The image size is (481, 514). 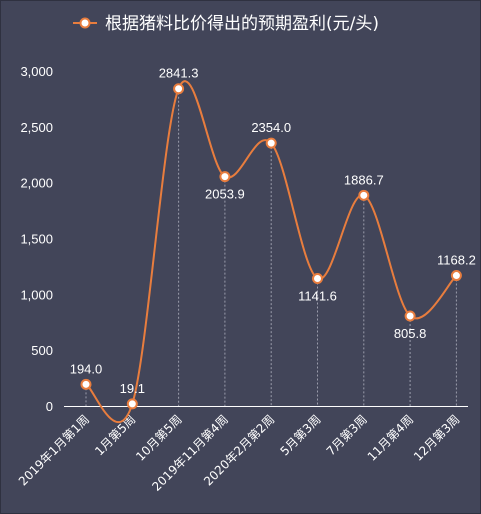 I want to click on y-tick-label: 3,000, so click(x=36, y=71).